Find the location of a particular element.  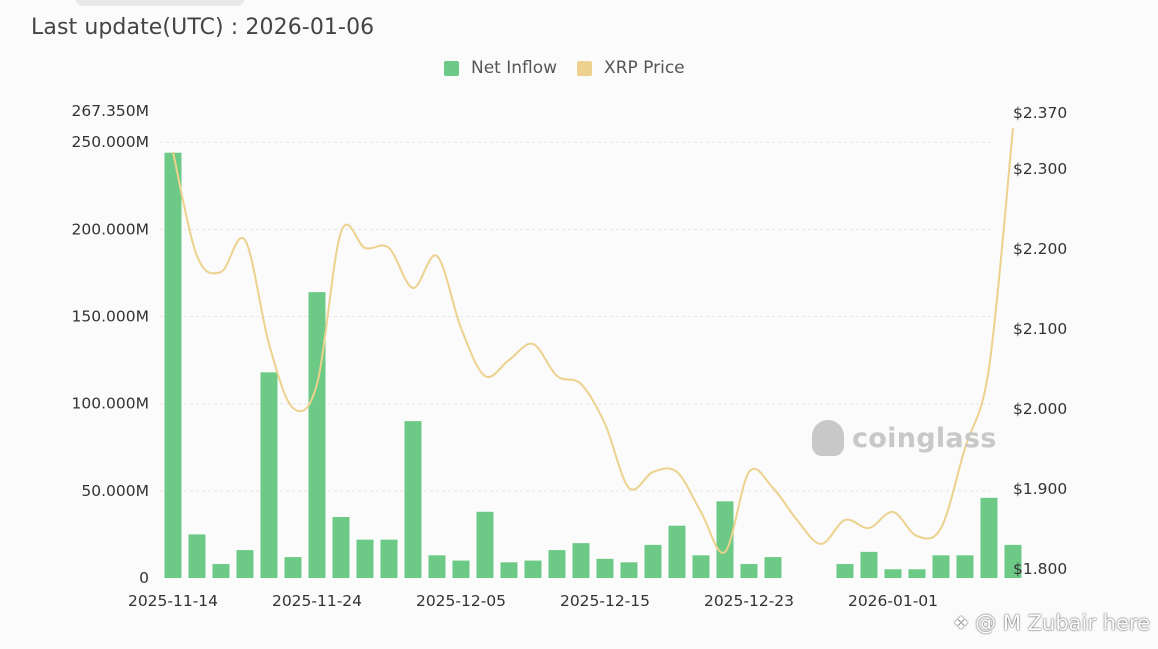

coinglass-watermark: coinglass is located at coordinates (904, 438).